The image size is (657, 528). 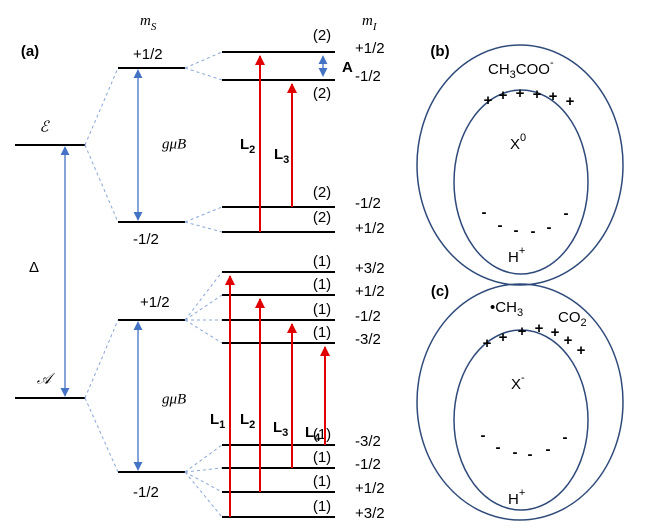 What do you see at coordinates (317, 438) in the screenshot?
I see `text-part: 4` at bounding box center [317, 438].